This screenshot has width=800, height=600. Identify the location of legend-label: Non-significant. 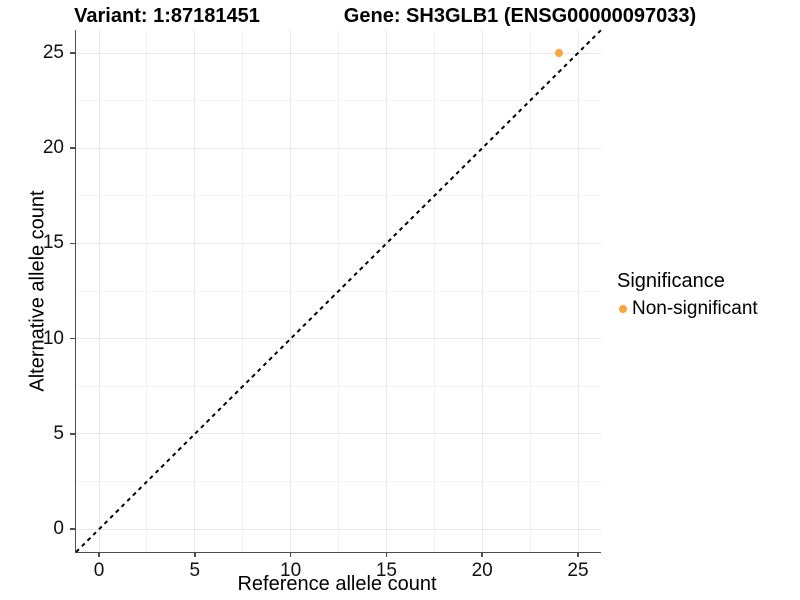
(695, 308).